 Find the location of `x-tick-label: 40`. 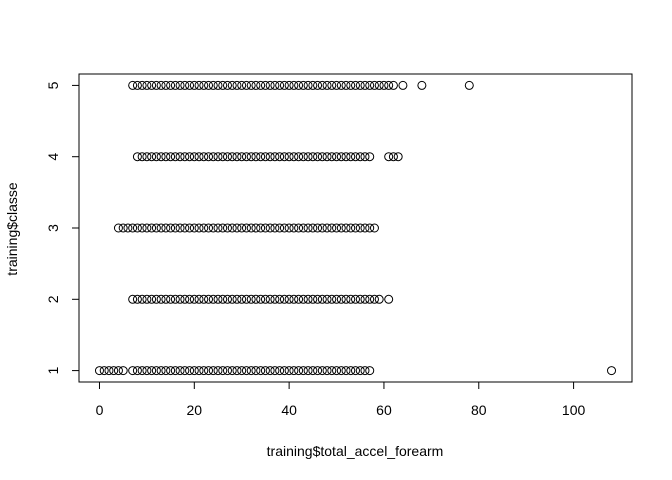

x-tick-label: 40 is located at coordinates (289, 410).